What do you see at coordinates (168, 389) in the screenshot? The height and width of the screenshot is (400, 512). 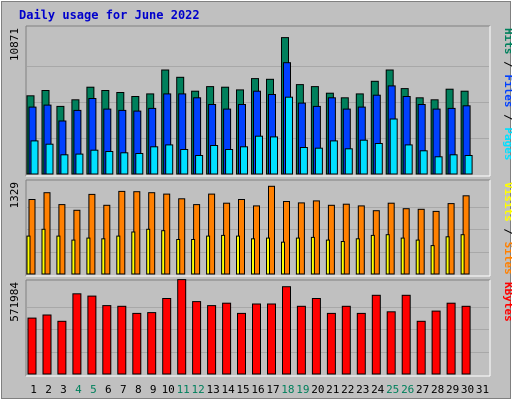 I see `day-label-10: 10` at bounding box center [168, 389].